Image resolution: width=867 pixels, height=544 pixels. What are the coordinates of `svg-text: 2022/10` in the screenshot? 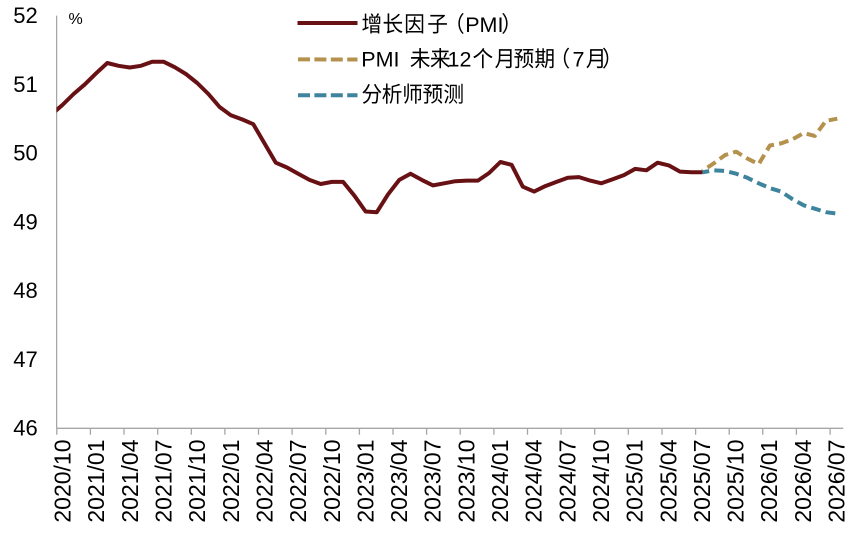 It's located at (332, 481).